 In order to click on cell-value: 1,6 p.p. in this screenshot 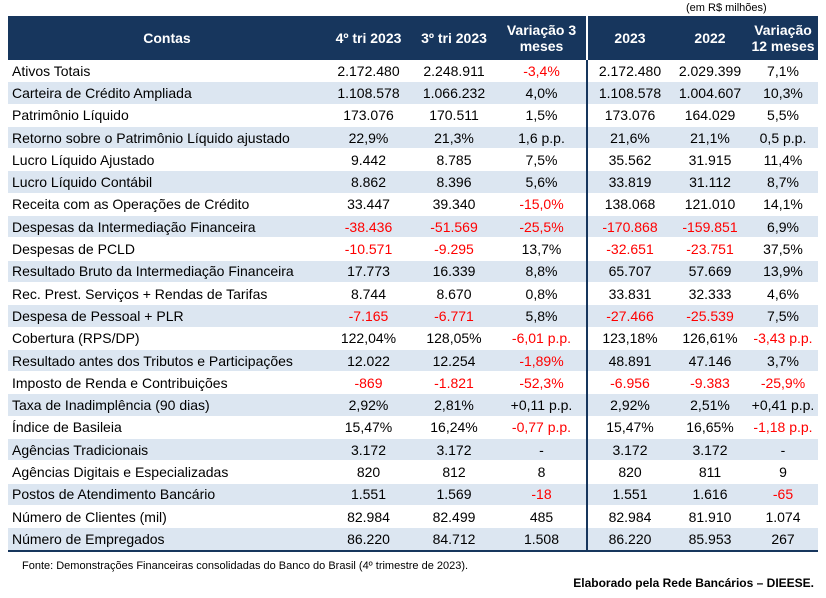, I will do `click(542, 138)`.